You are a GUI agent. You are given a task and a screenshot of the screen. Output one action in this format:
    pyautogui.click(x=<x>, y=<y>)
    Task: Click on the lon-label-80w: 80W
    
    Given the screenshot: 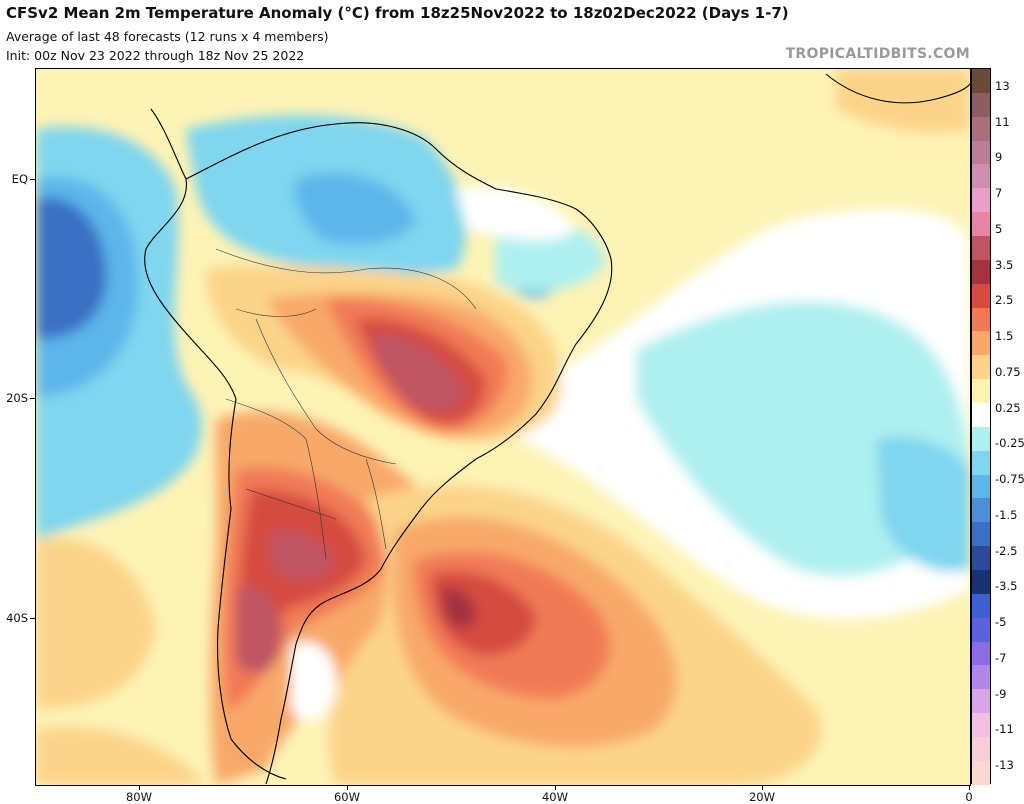 What is the action you would take?
    pyautogui.click(x=139, y=797)
    